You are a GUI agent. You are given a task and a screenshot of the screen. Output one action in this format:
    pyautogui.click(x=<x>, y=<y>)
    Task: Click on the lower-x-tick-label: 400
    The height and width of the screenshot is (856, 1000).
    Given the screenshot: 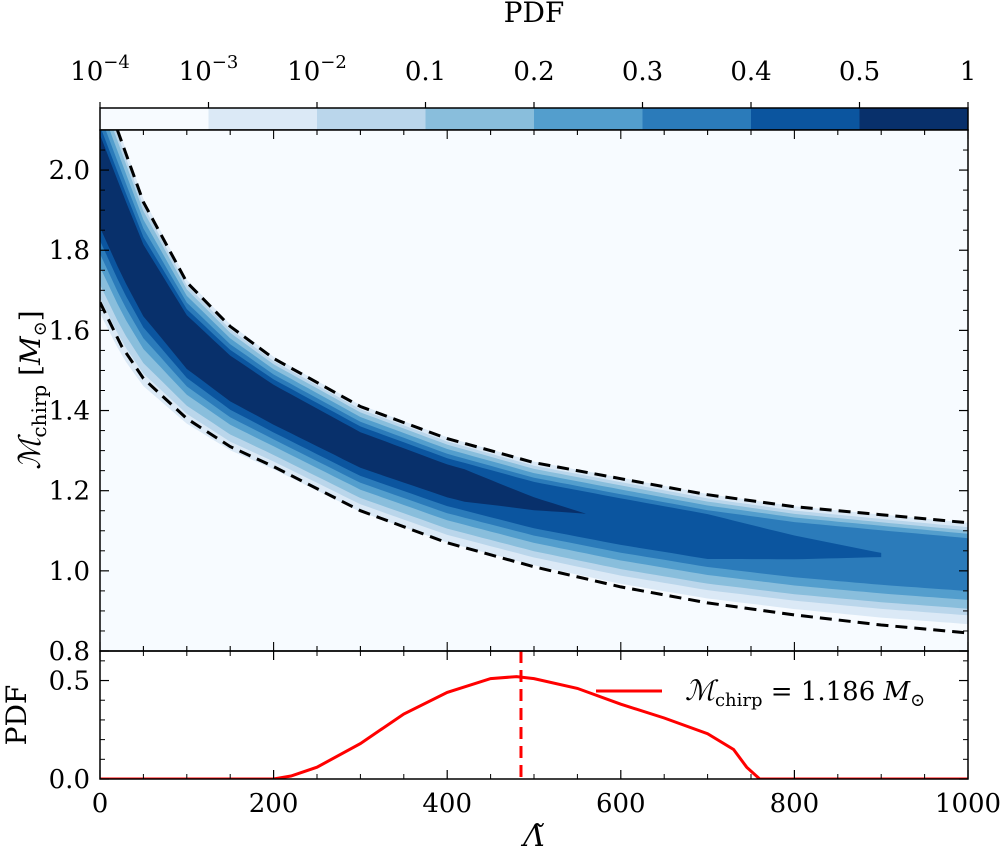 What is the action you would take?
    pyautogui.click(x=447, y=804)
    